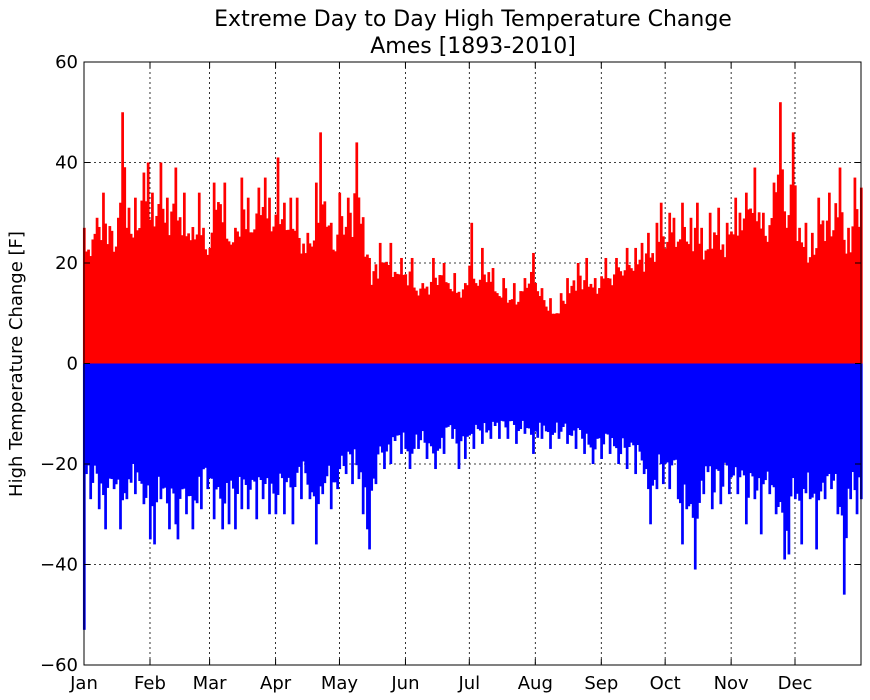  What do you see at coordinates (59, 665) in the screenshot?
I see `ytick-label: −60` at bounding box center [59, 665].